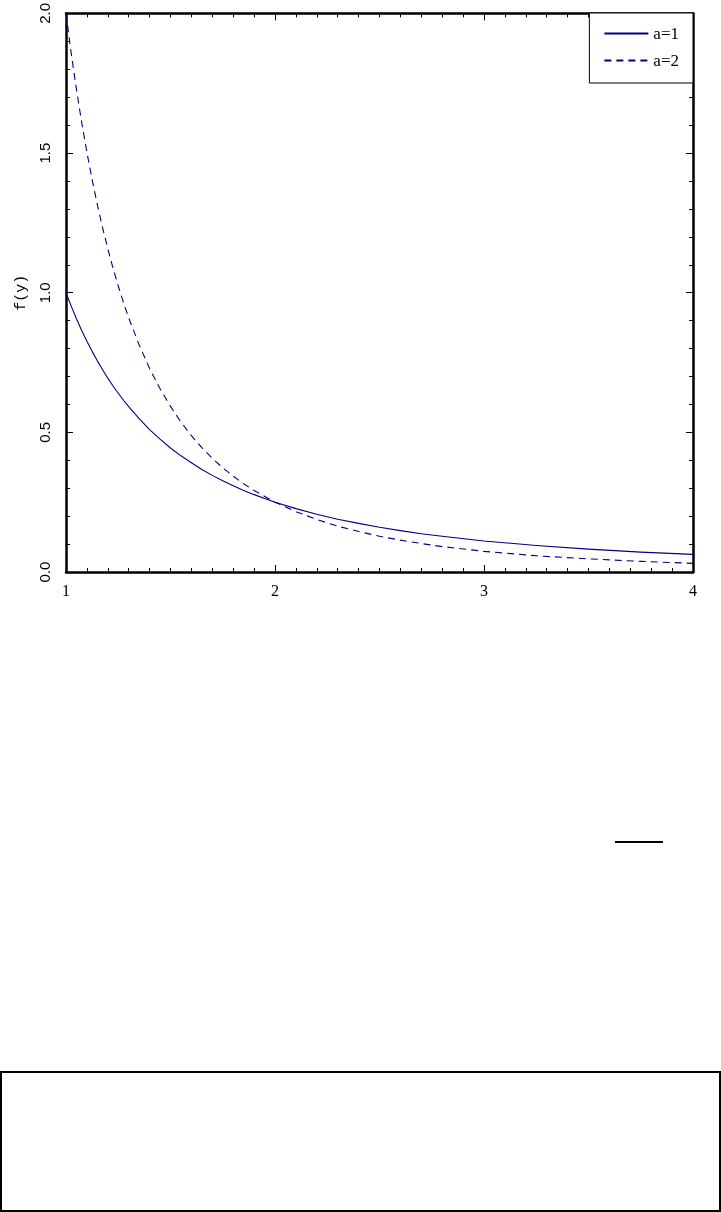 This screenshot has height=1212, width=721. Describe the element at coordinates (666, 60) in the screenshot. I see `legend-label: a=2` at that location.